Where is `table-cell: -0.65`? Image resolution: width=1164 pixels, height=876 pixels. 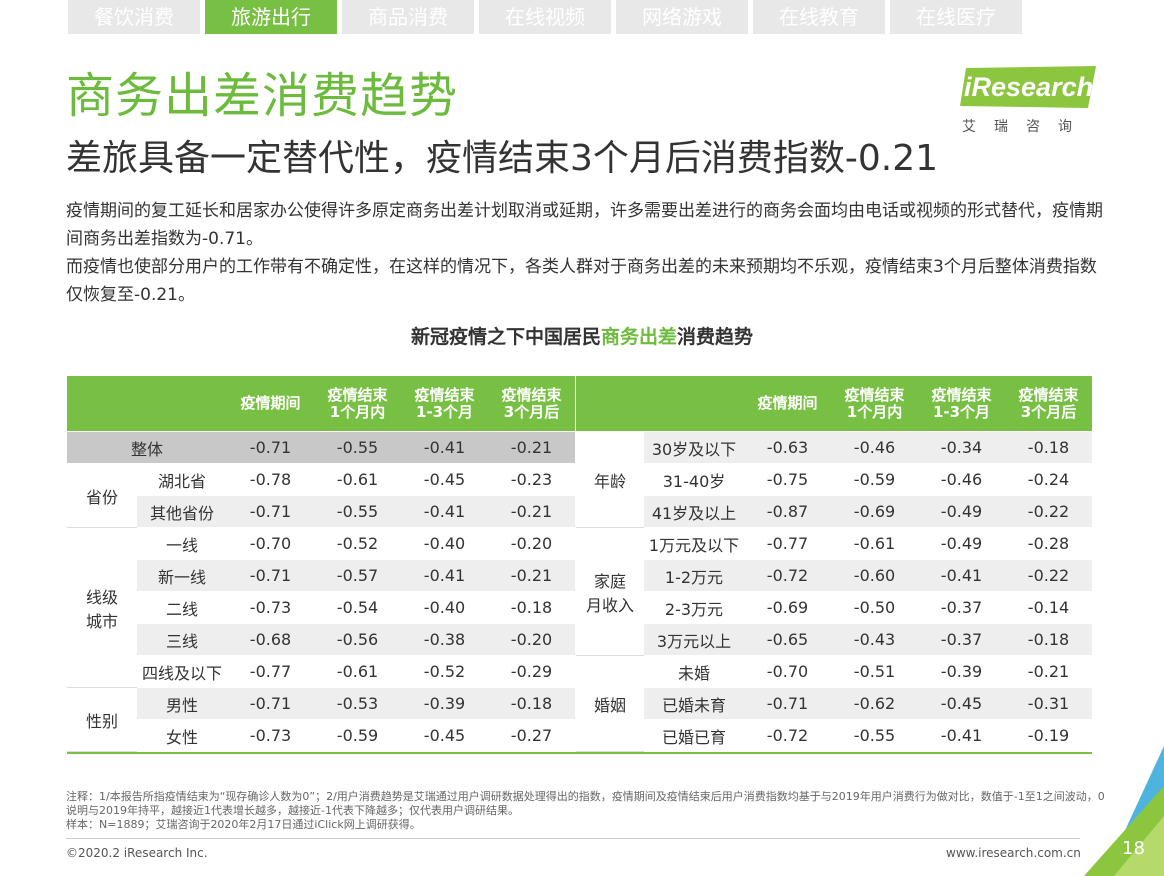
table-cell: -0.65 is located at coordinates (787, 640).